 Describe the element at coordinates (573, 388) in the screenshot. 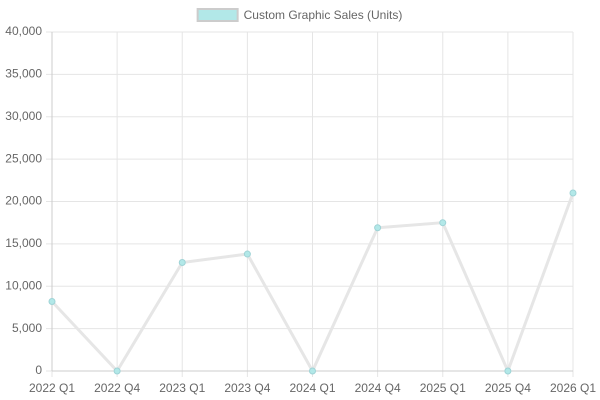

I see `x-tick-label: 2026 Q1` at that location.